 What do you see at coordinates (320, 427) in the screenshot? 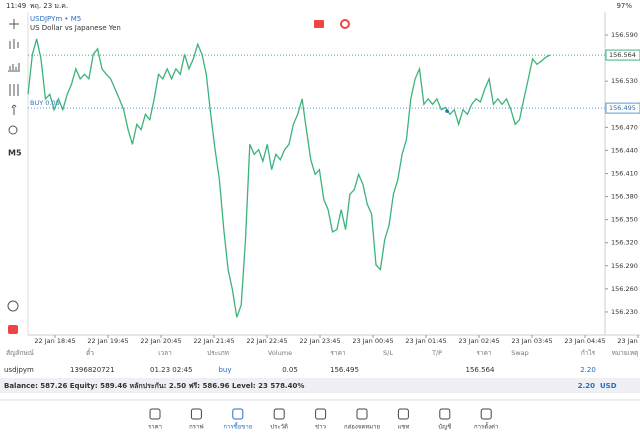
I see `nav-label: ข่าว` at bounding box center [320, 427].